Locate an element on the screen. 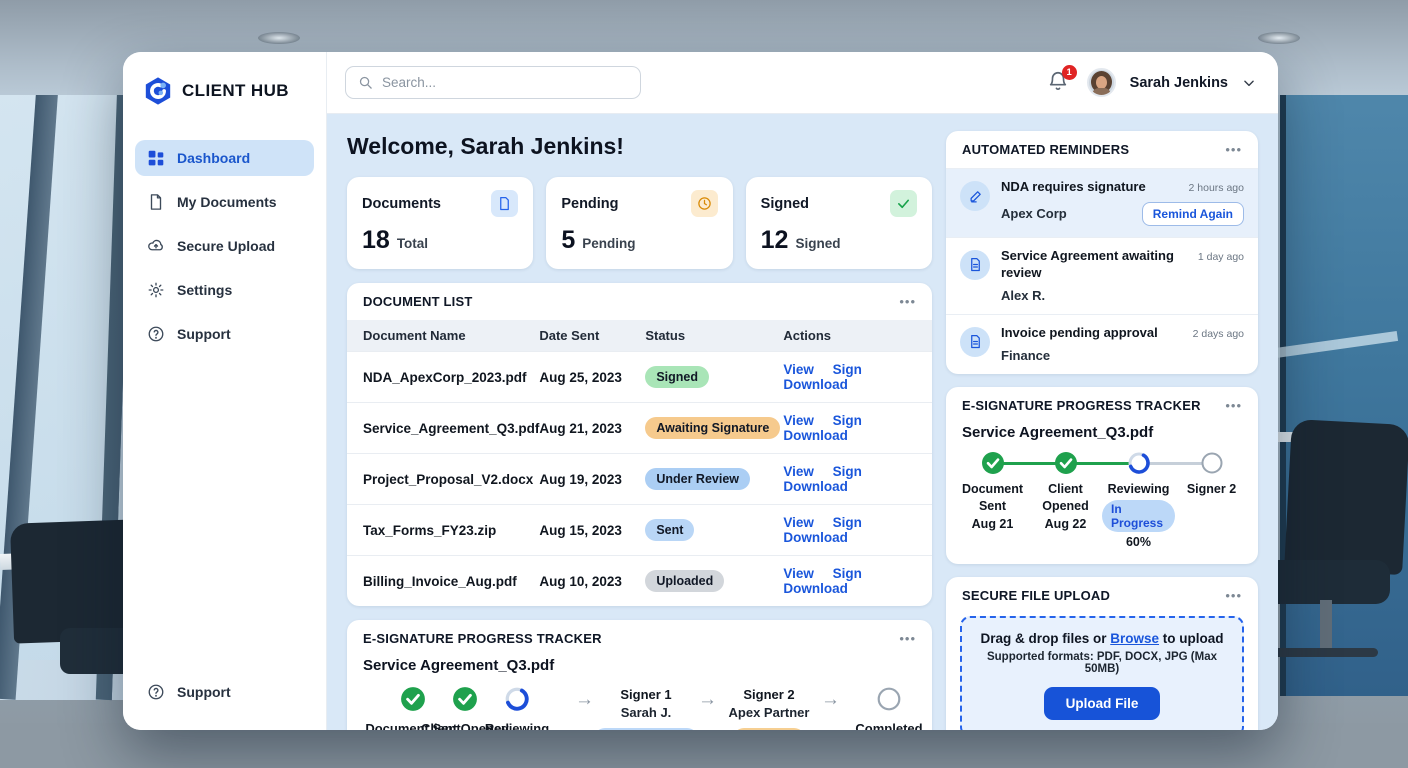  arrow-right-icon: → is located at coordinates (707, 699).